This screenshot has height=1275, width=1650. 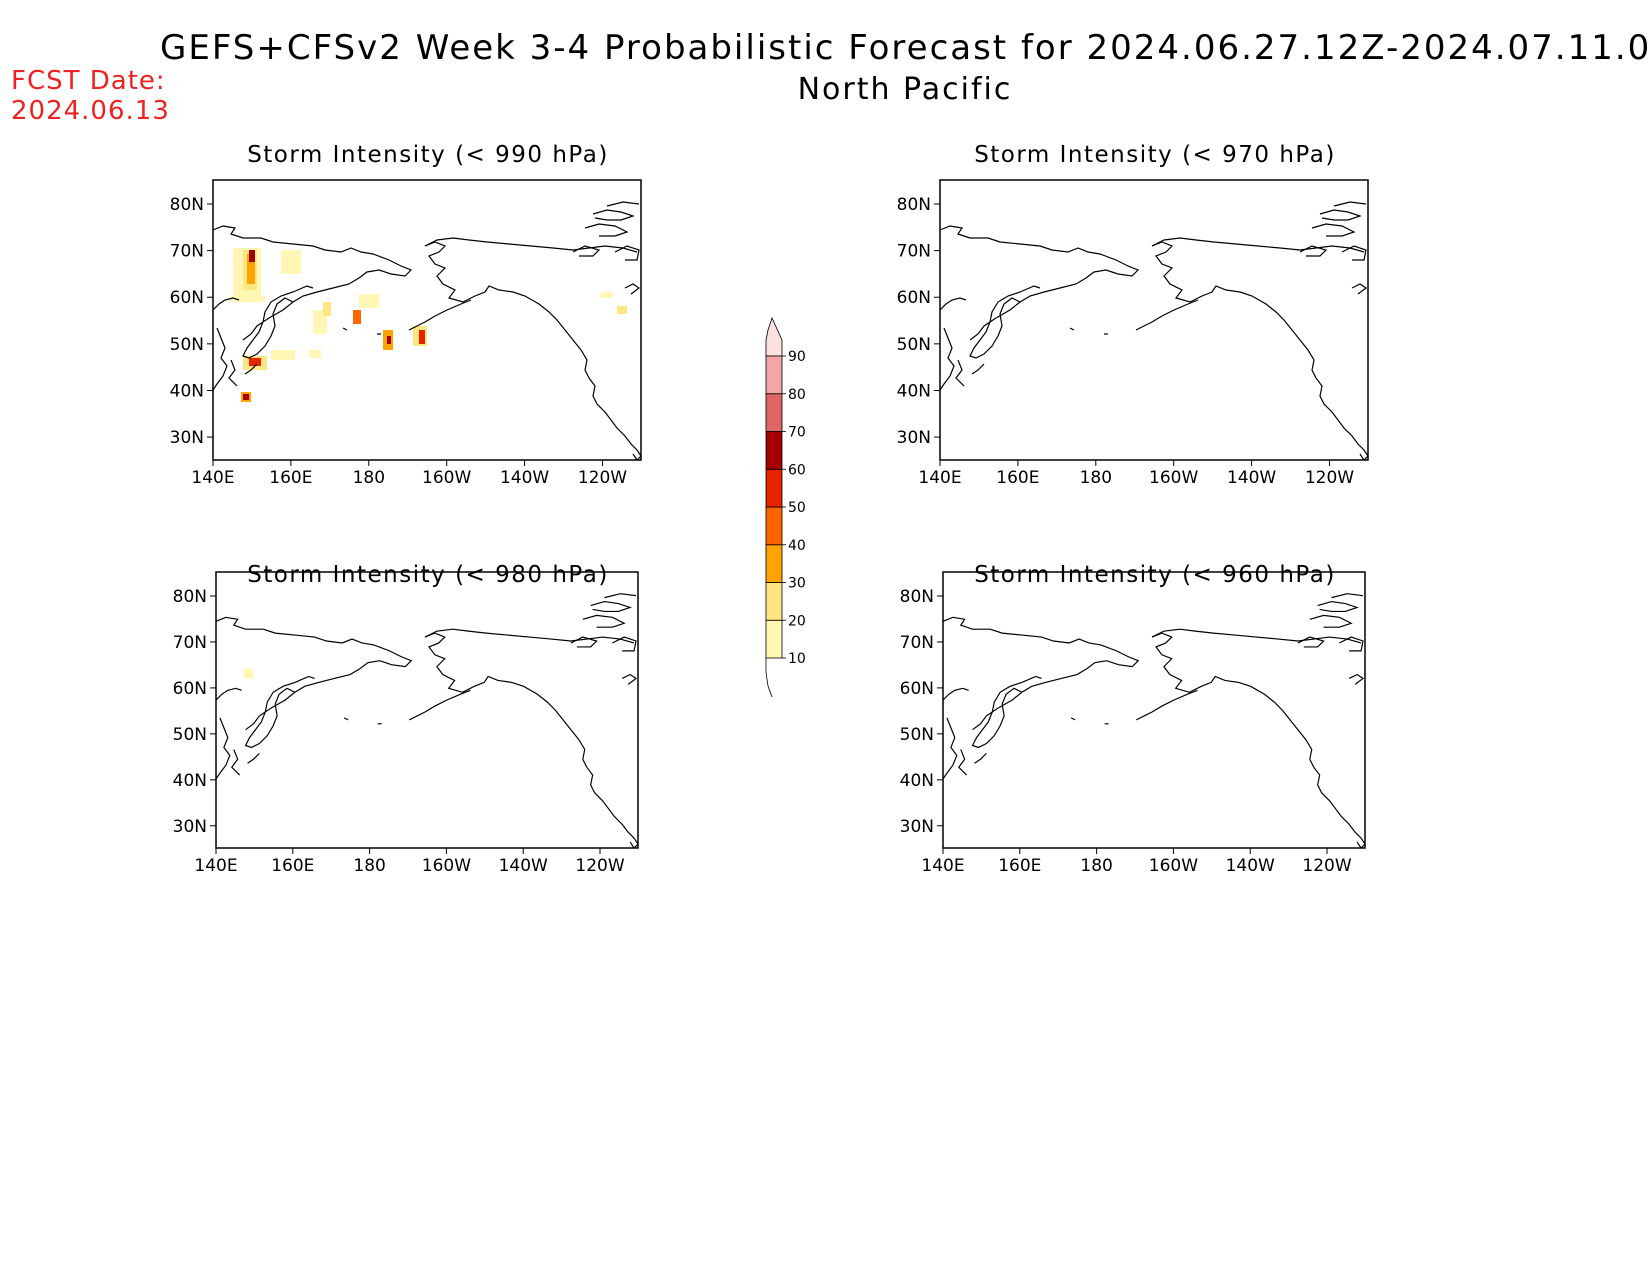 I want to click on colorbar-level-label: 20, so click(x=797, y=621).